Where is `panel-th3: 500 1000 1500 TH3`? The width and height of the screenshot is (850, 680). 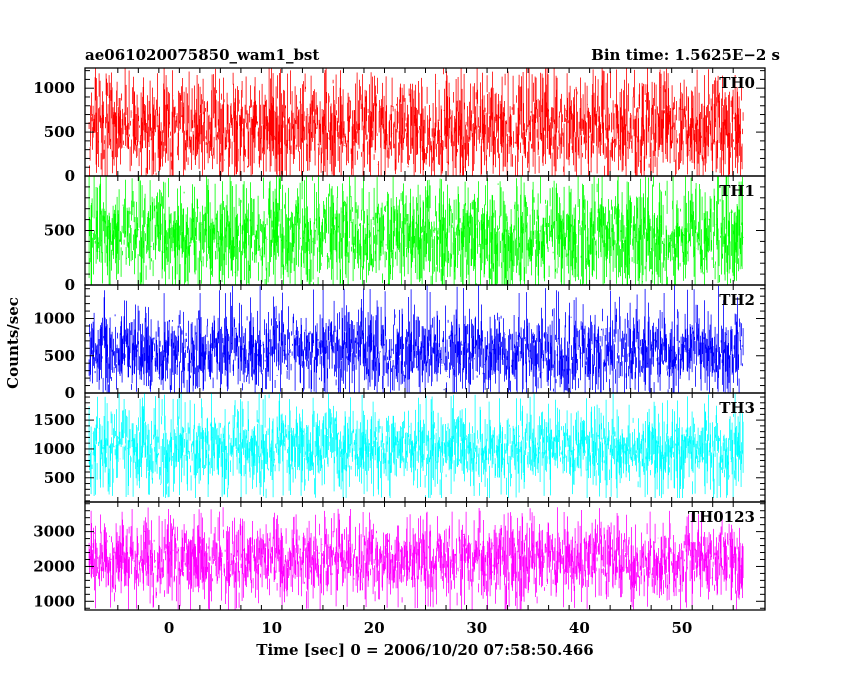
panel-th3: 500 1000 1500 TH3 is located at coordinates (399, 447).